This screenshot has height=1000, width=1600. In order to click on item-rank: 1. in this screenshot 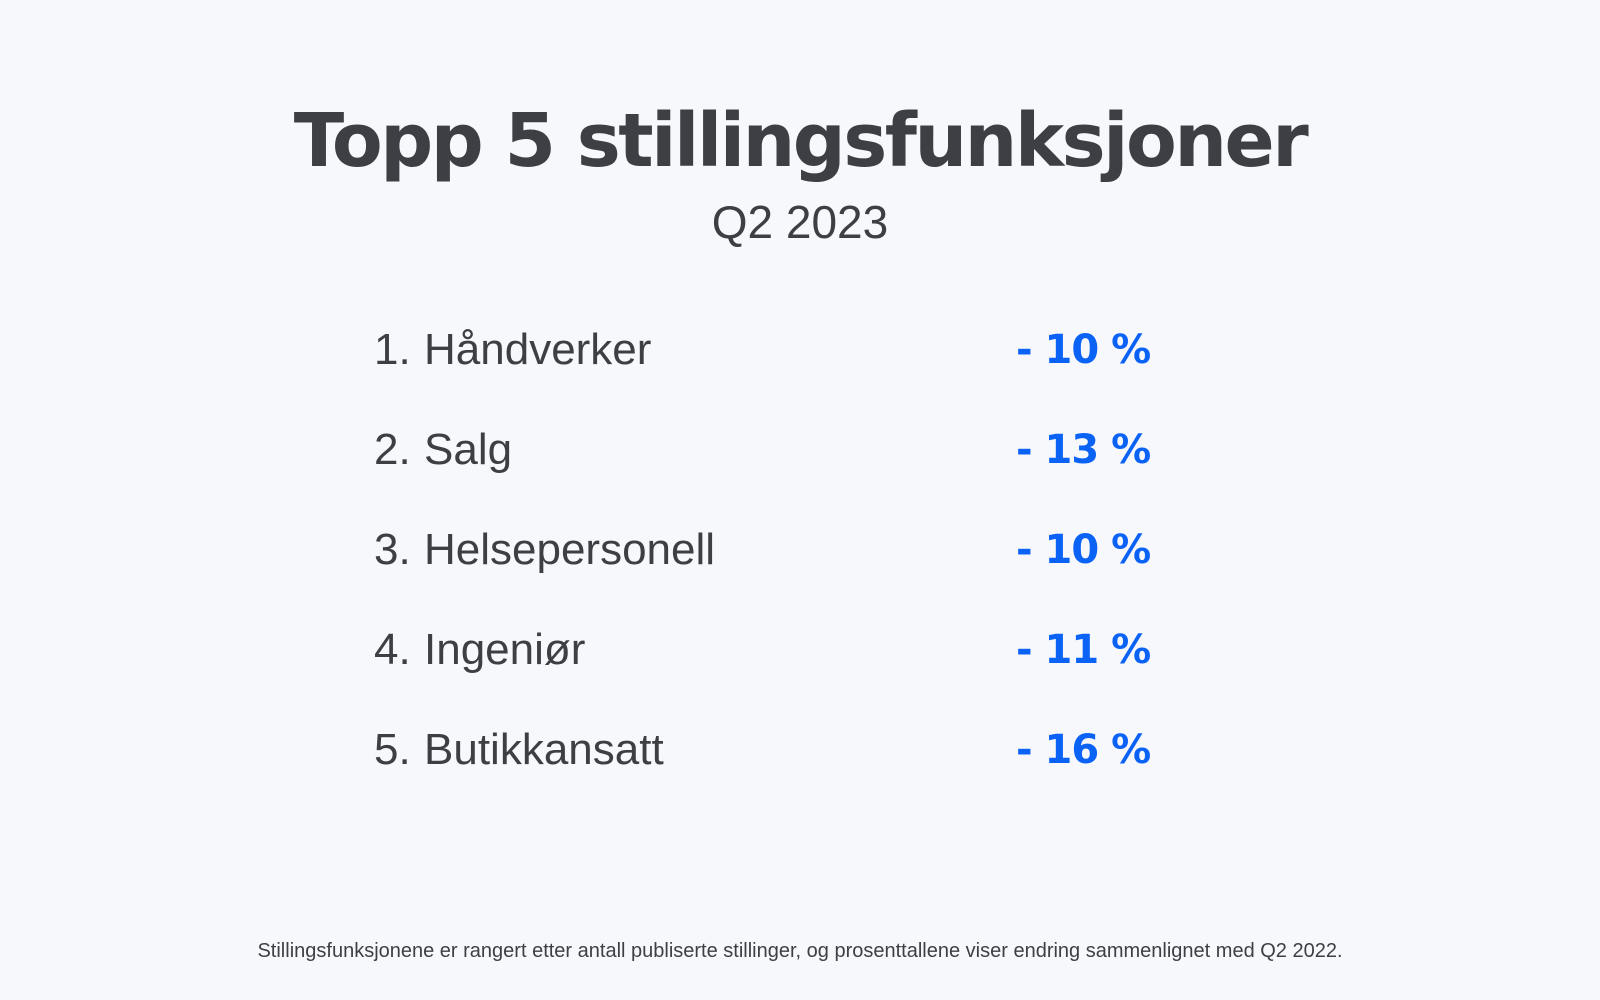, I will do `click(392, 349)`.